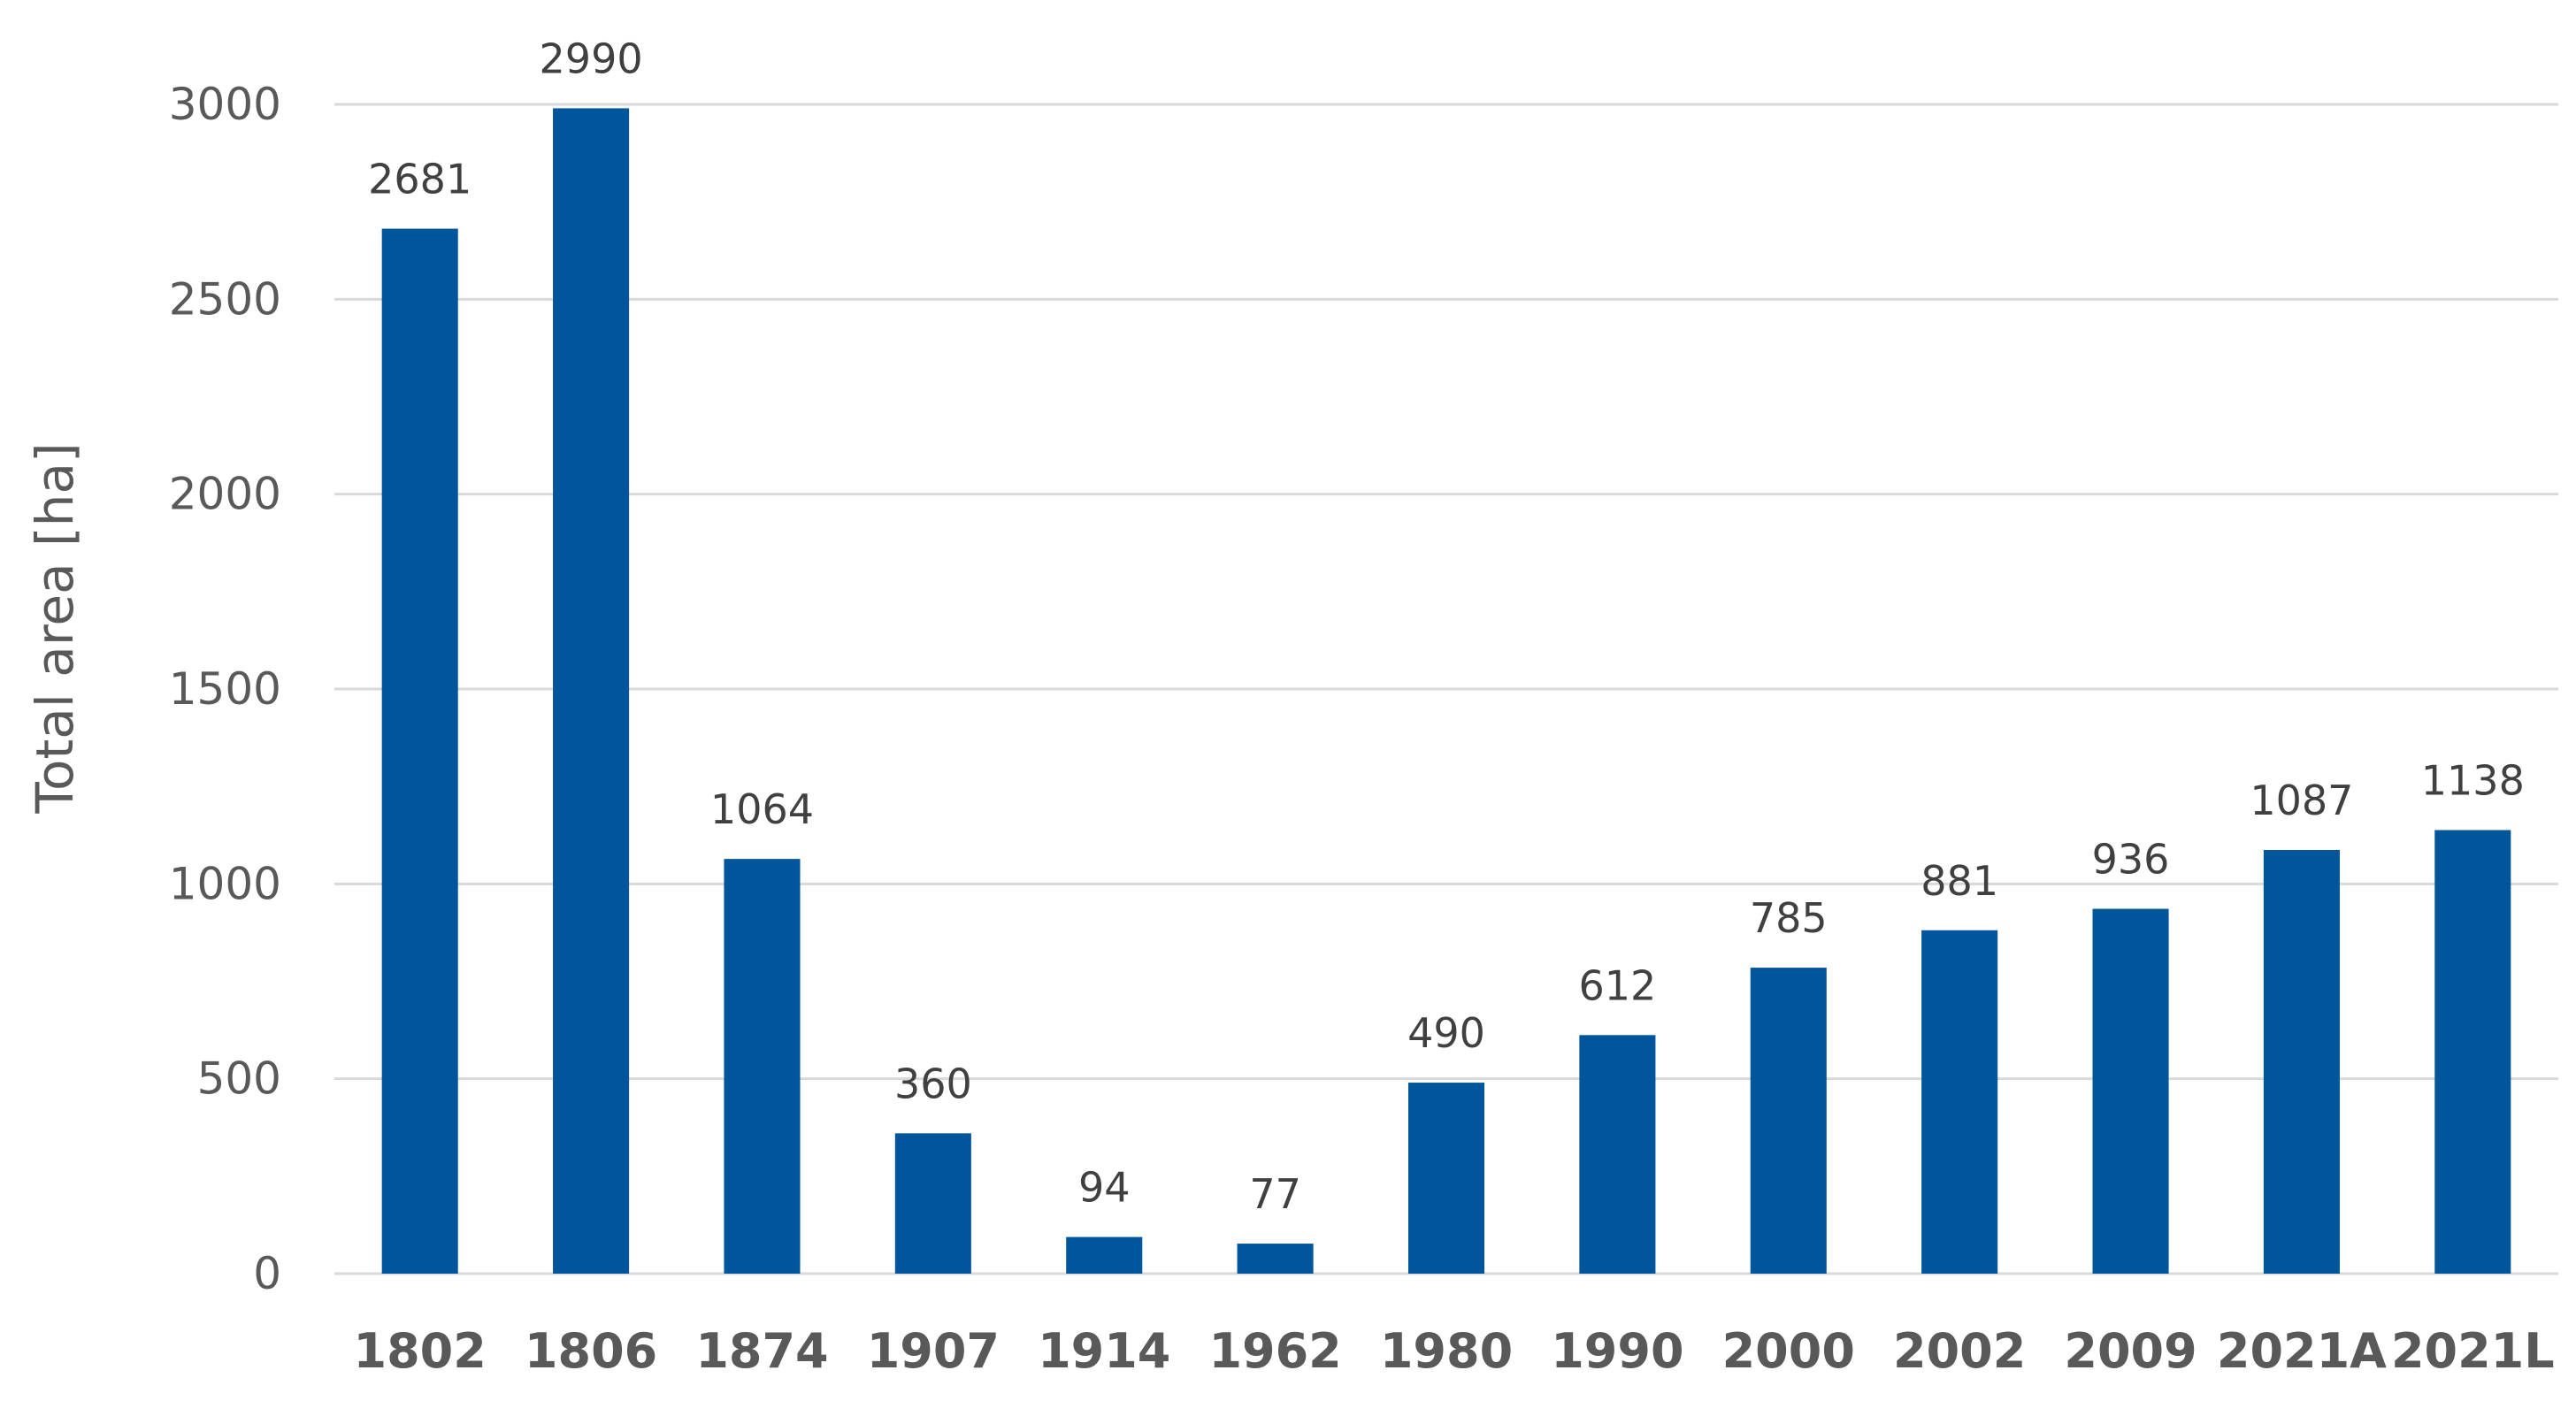  Describe the element at coordinates (1104, 1255) in the screenshot. I see `bar-1914` at that location.